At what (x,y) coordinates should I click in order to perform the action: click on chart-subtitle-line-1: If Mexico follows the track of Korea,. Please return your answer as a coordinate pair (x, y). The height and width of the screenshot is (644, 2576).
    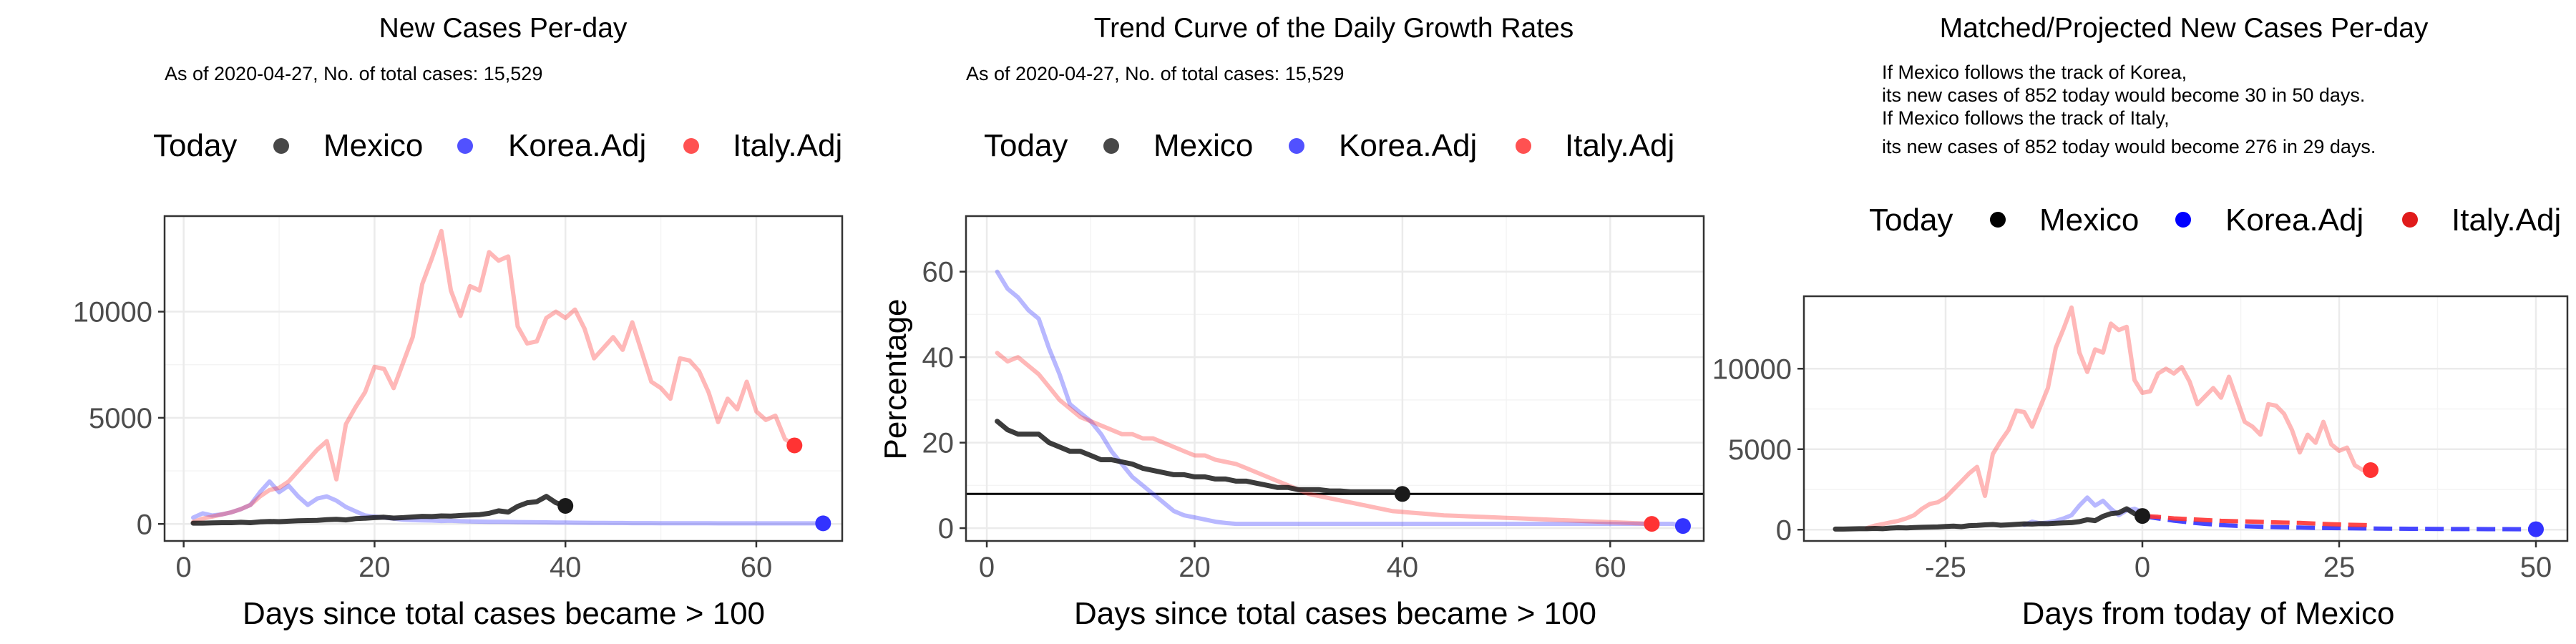
    Looking at the image, I should click on (2034, 72).